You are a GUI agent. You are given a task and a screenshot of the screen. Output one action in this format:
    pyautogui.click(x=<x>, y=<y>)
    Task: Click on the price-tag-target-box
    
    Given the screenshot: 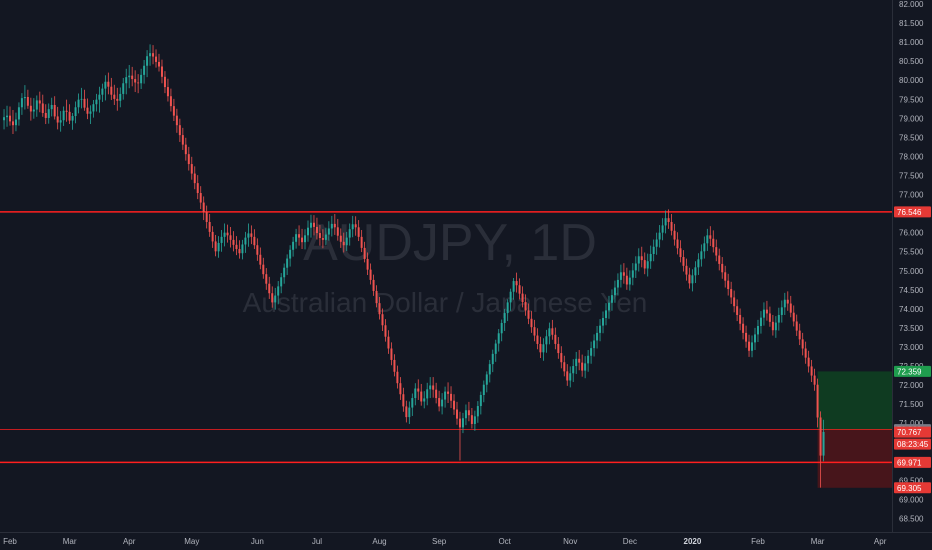 What is the action you would take?
    pyautogui.click(x=912, y=371)
    